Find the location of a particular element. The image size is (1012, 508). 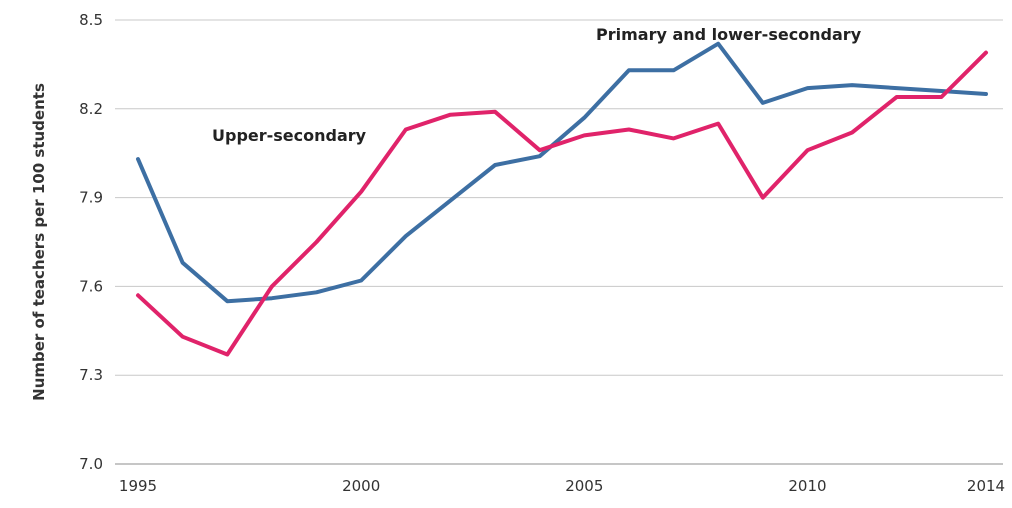

x-axis-ticks: 1995 2000 2005 2010 2014 is located at coordinates (562, 486).